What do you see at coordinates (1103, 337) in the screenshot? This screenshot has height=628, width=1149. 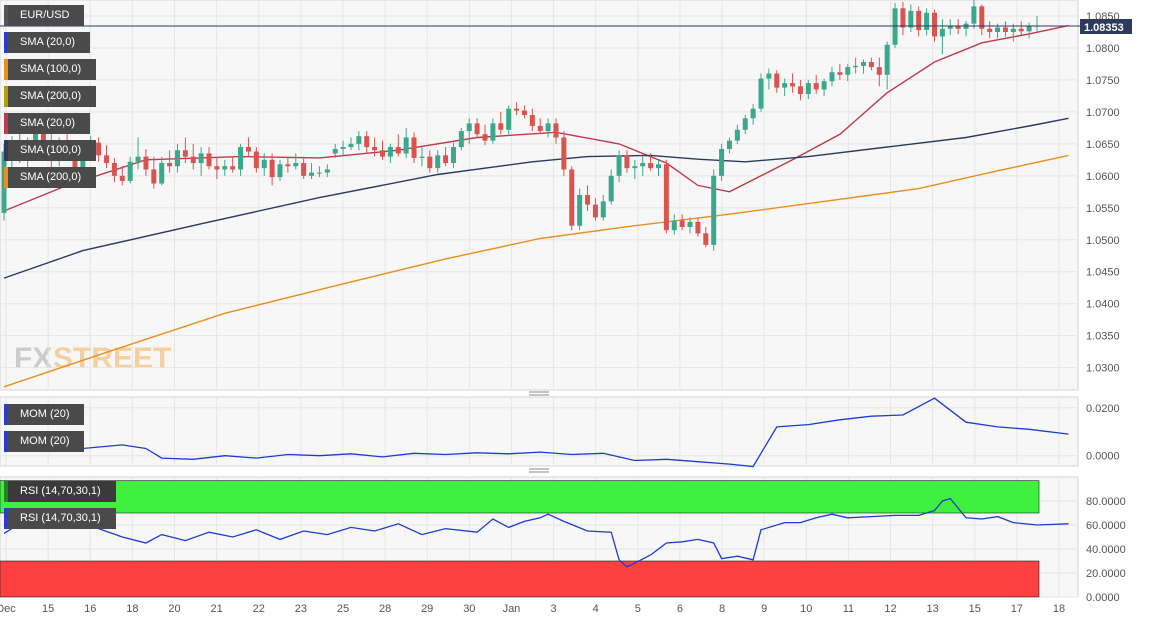 I see `price-tick-label: 1.0350` at bounding box center [1103, 337].